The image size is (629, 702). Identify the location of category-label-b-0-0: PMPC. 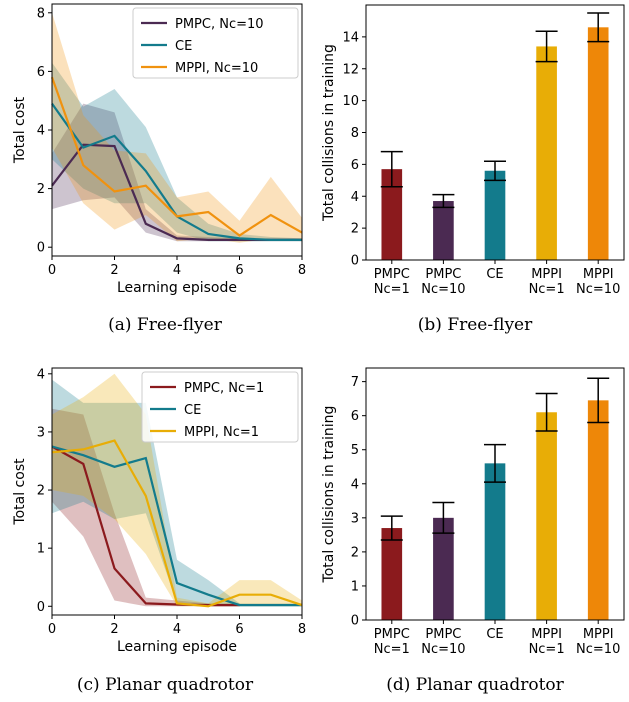
(392, 274).